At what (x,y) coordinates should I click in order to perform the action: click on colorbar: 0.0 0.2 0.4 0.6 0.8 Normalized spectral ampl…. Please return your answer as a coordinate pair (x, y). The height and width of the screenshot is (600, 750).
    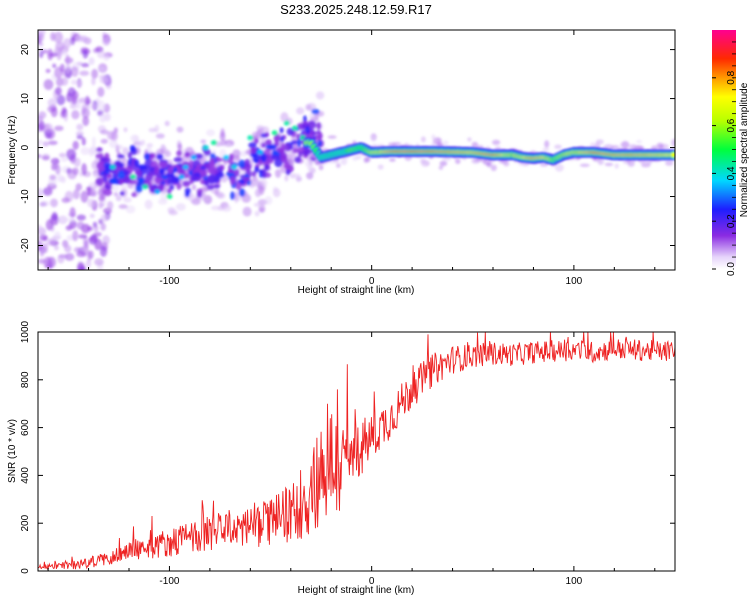
    Looking at the image, I should click on (731, 153).